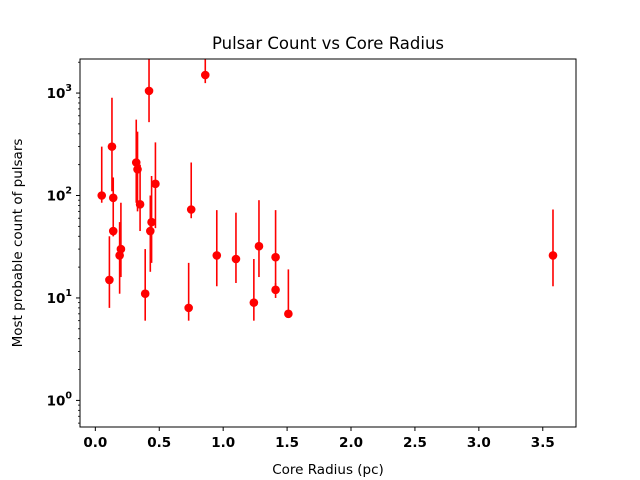  What do you see at coordinates (223, 443) in the screenshot?
I see `x-tick-label: 1.0` at bounding box center [223, 443].